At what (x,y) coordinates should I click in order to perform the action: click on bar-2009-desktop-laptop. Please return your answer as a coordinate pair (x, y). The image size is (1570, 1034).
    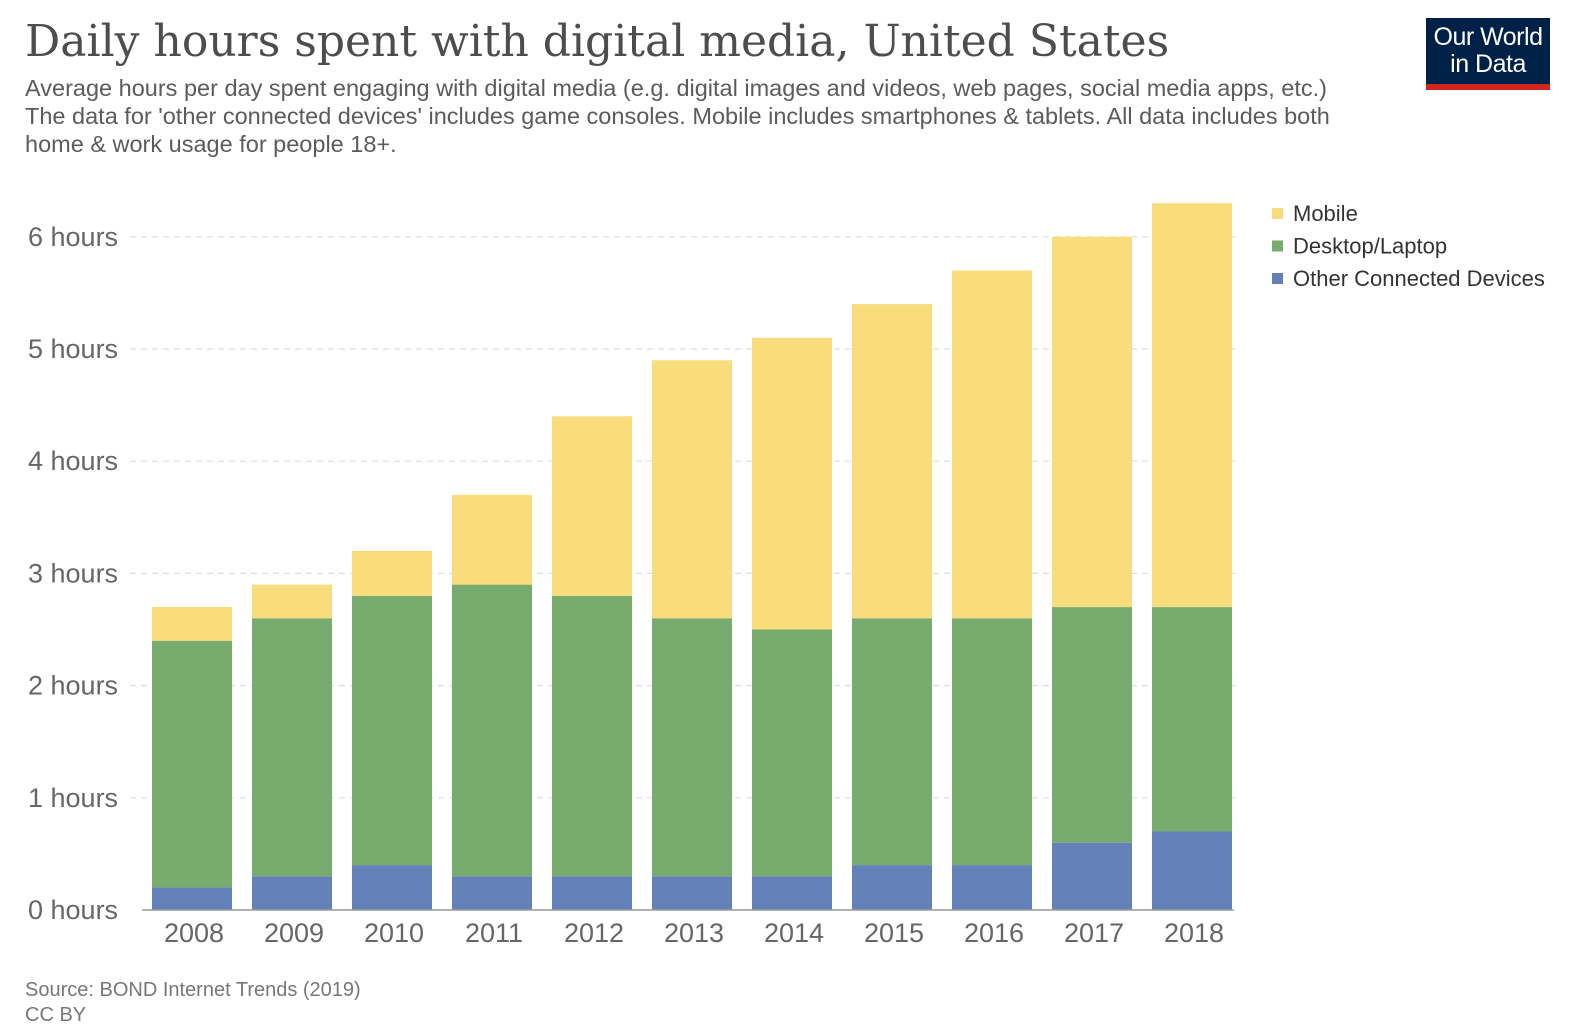
    Looking at the image, I should click on (292, 747).